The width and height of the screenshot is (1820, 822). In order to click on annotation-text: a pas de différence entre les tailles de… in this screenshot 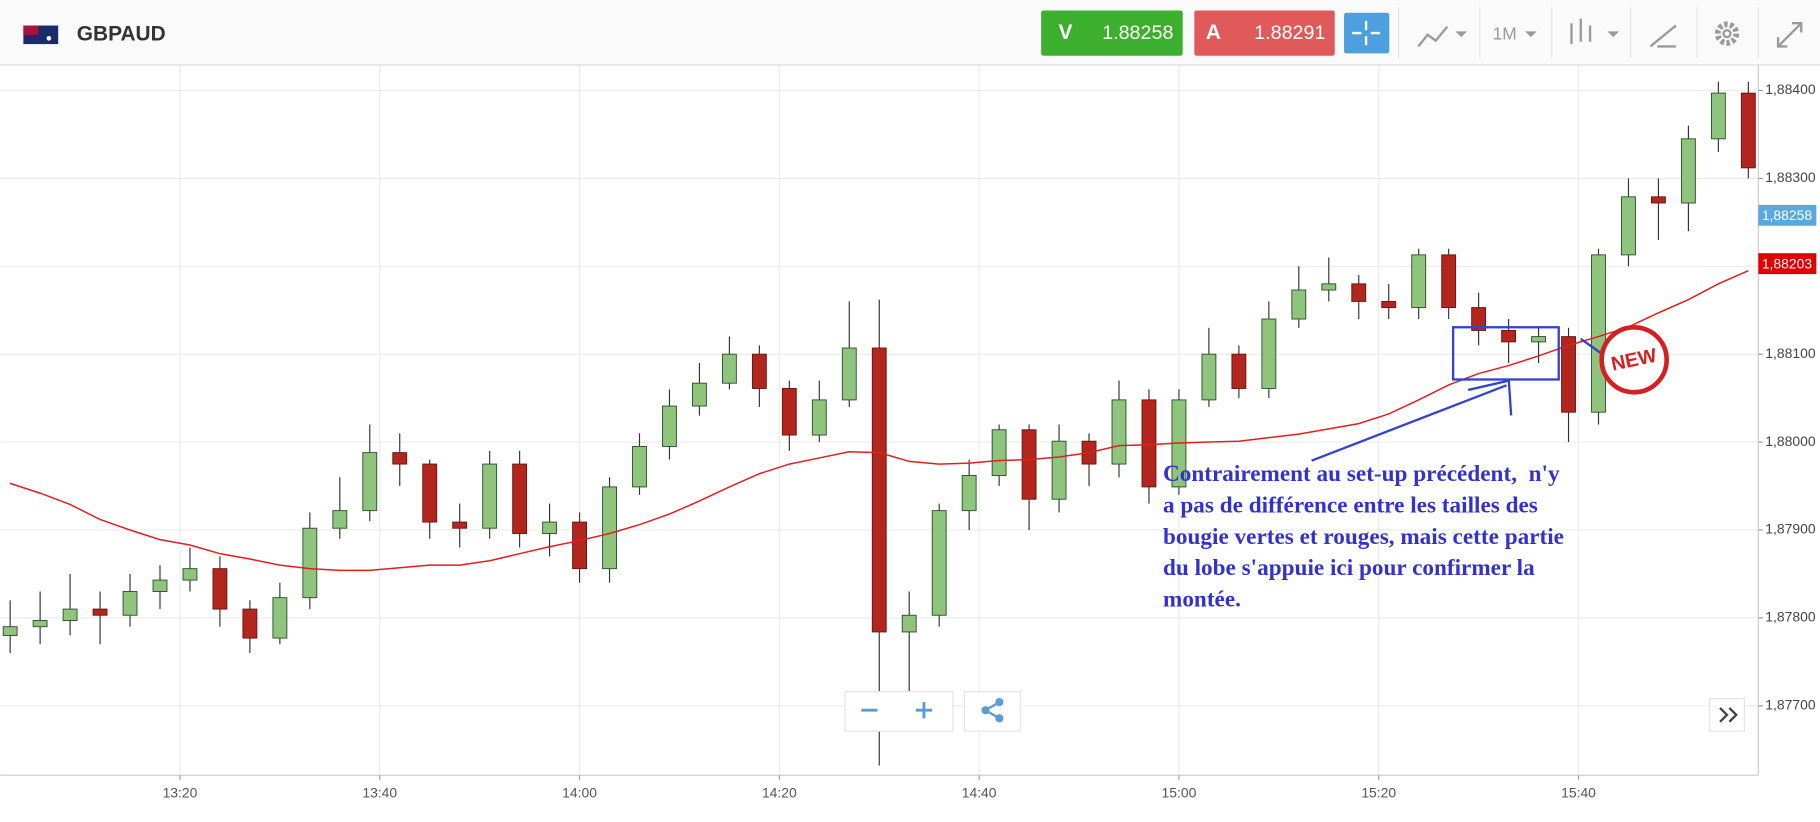, I will do `click(1350, 505)`.